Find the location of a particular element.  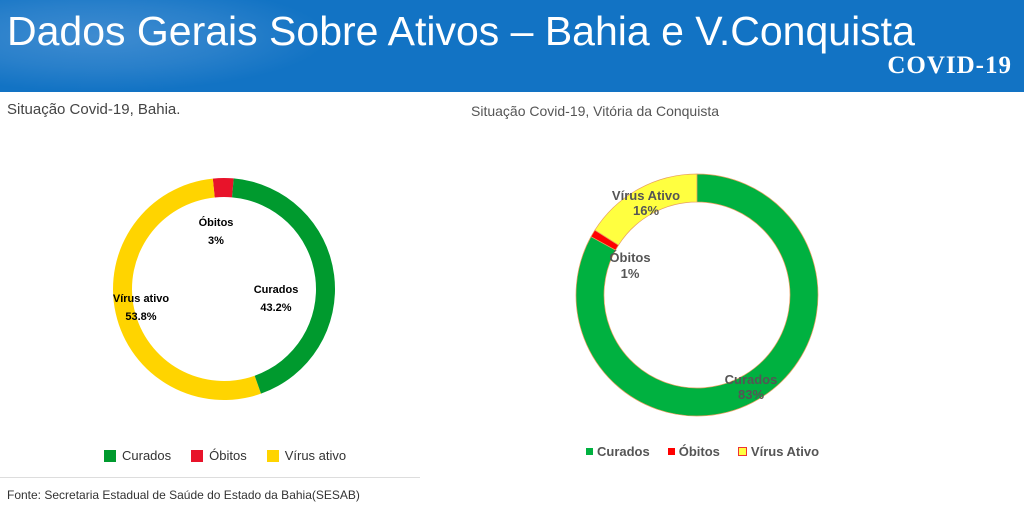

value-obitos-conquista: 1% is located at coordinates (630, 273).